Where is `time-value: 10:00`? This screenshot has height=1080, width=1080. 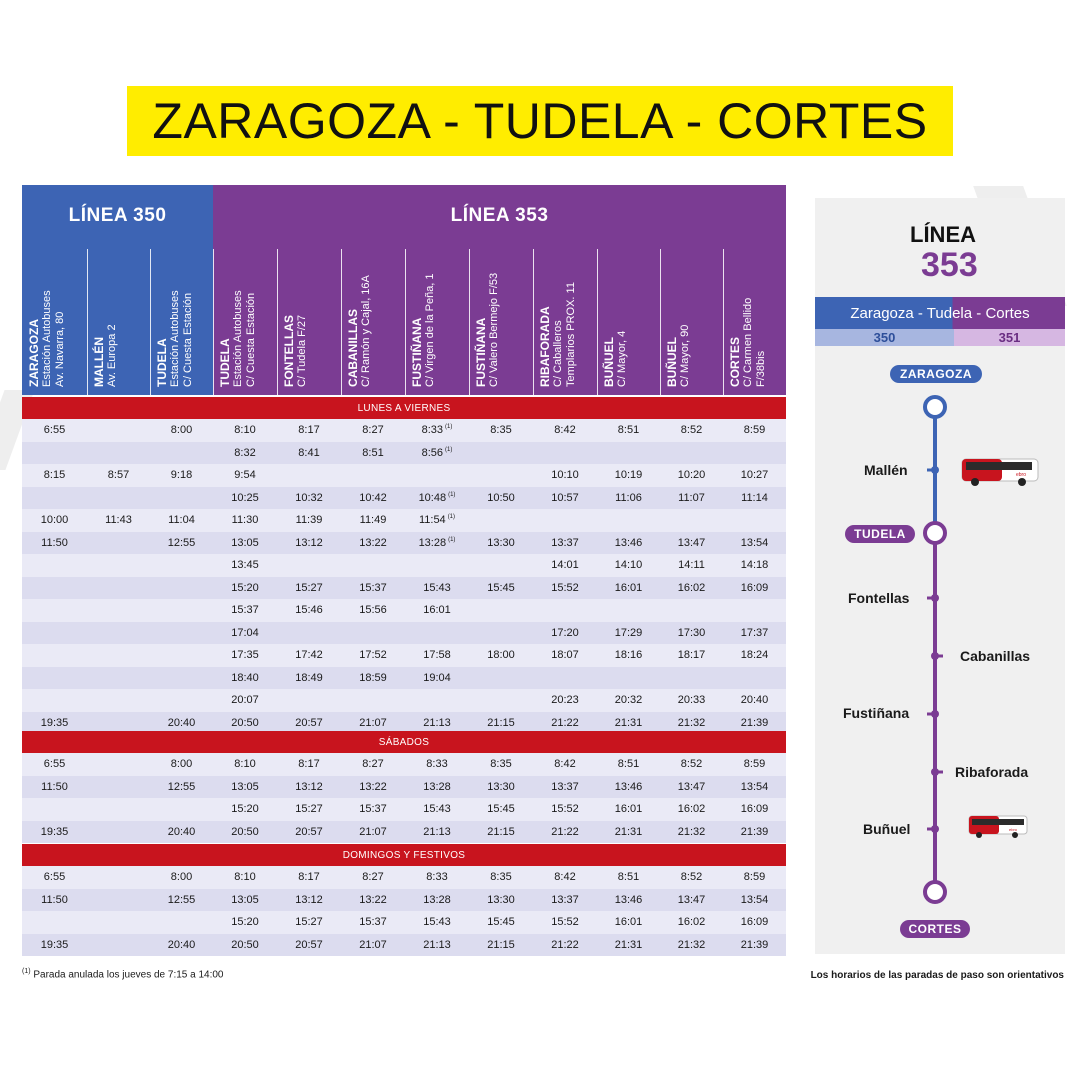
time-value: 10:00 is located at coordinates (54, 520).